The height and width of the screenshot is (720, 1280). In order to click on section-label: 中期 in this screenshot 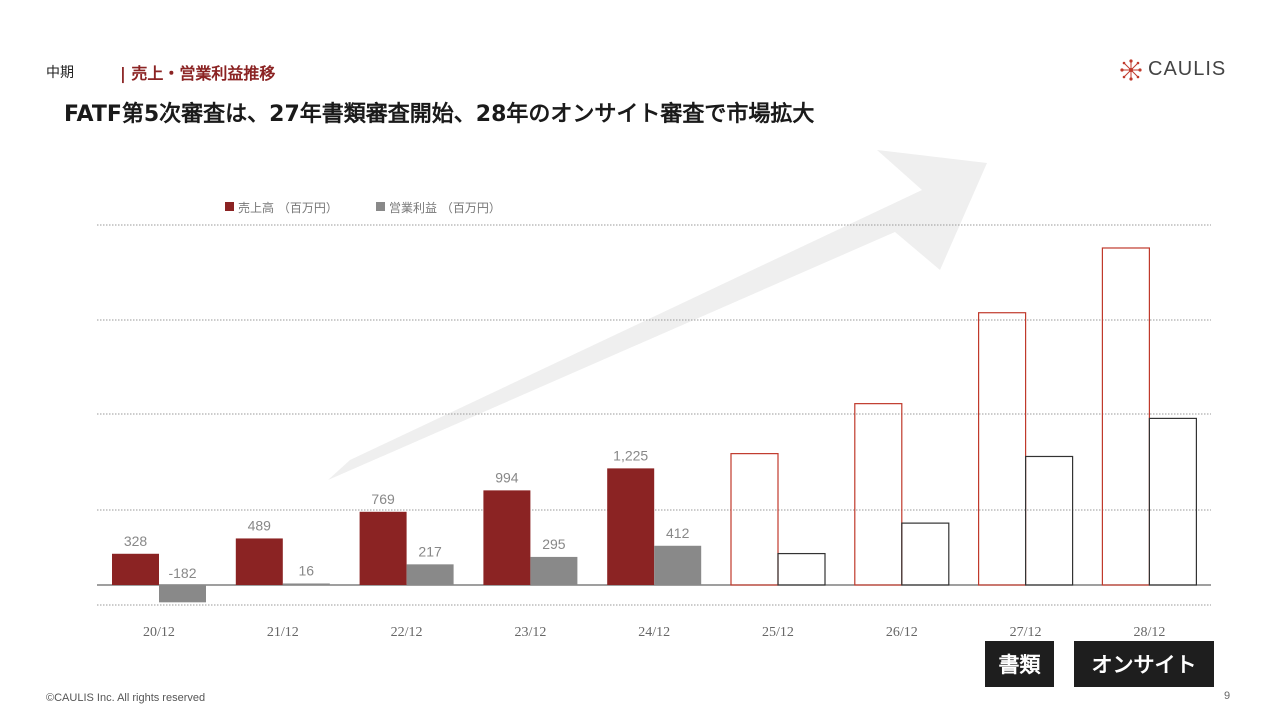, I will do `click(60, 73)`.